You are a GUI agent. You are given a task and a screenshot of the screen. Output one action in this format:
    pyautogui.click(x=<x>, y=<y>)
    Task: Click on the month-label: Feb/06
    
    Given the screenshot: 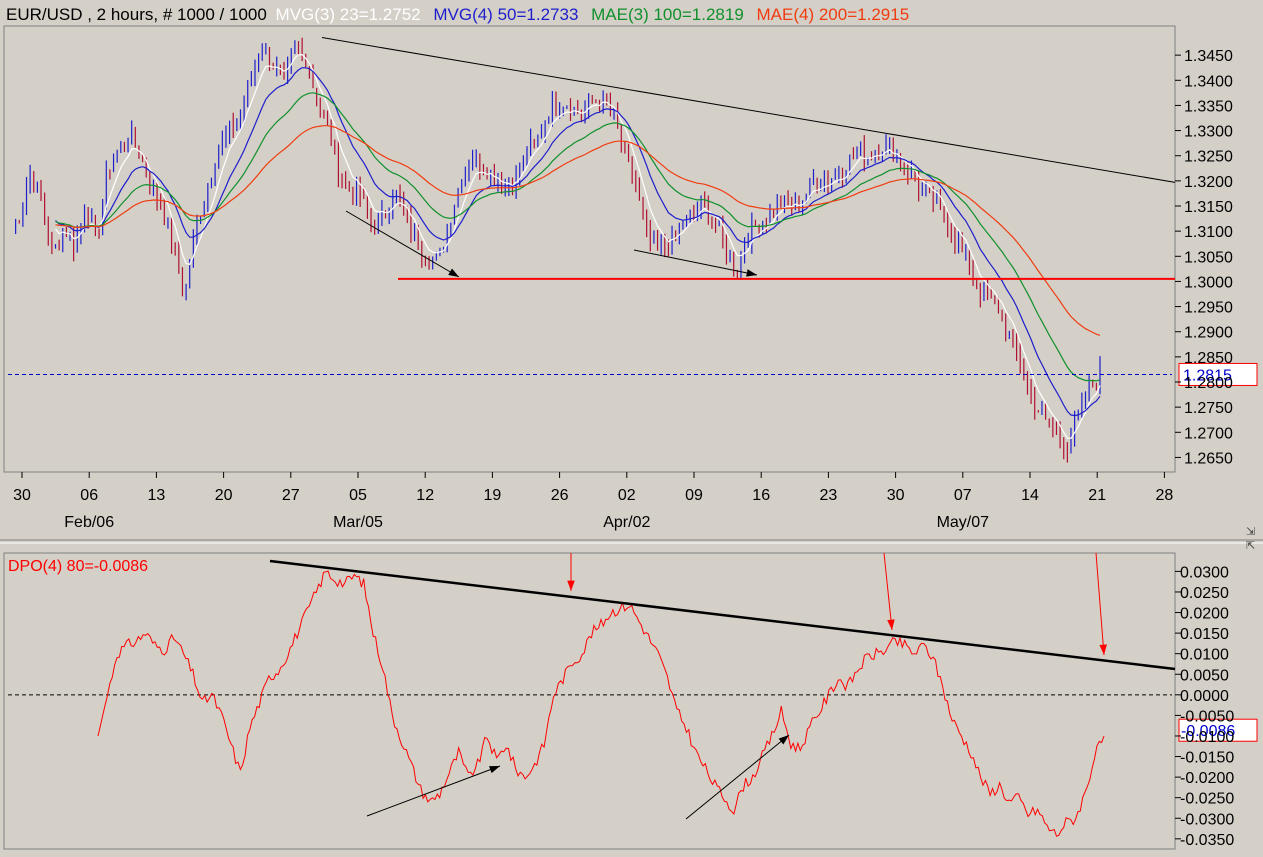 What is the action you would take?
    pyautogui.click(x=89, y=522)
    